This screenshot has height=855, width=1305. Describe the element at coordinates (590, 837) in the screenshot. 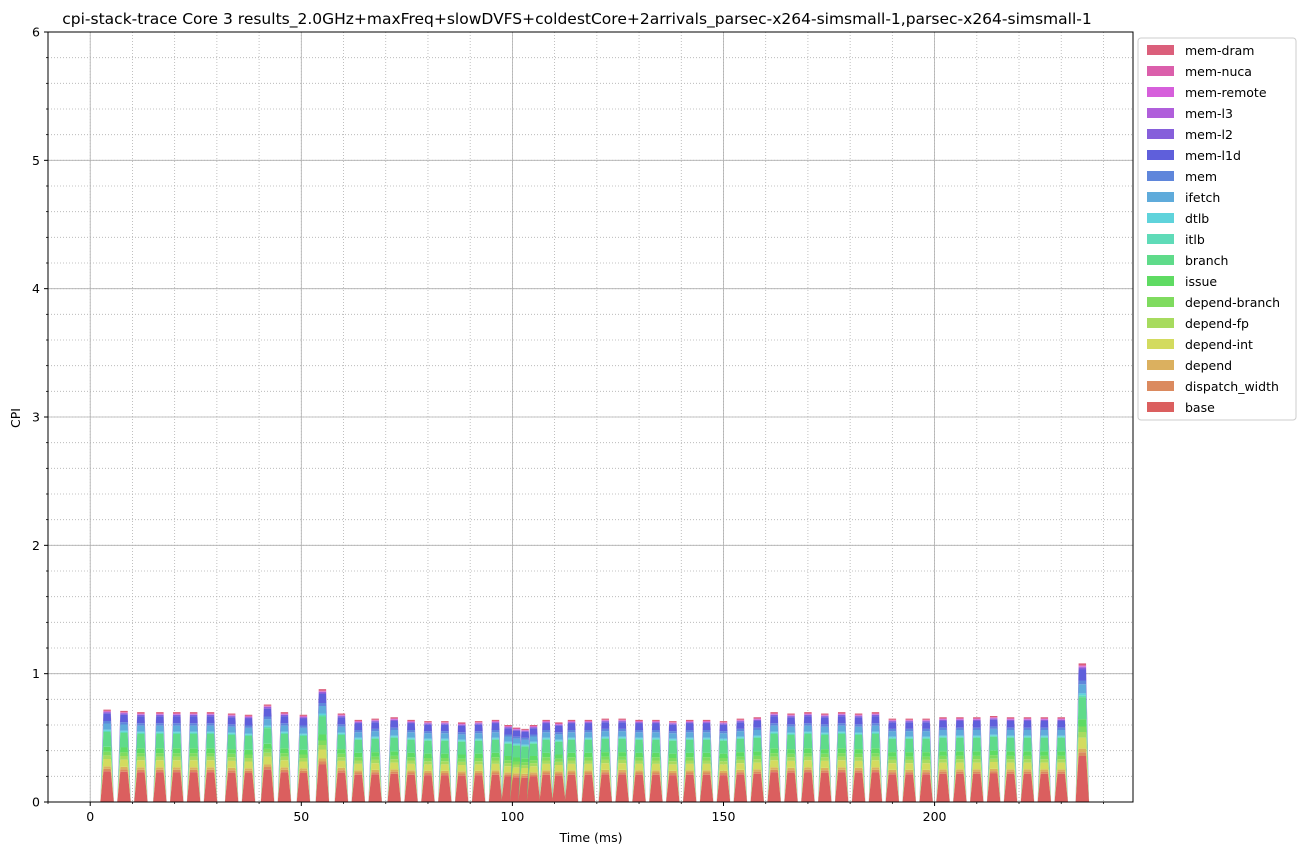

I see `x-axis-label: Time (ms)` at that location.